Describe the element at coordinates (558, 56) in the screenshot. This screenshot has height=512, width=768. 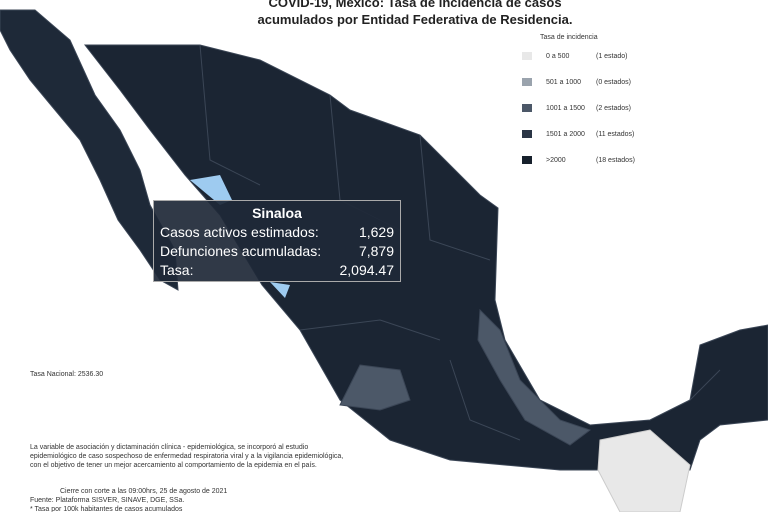
I see `legend-range: 0 a 500` at that location.